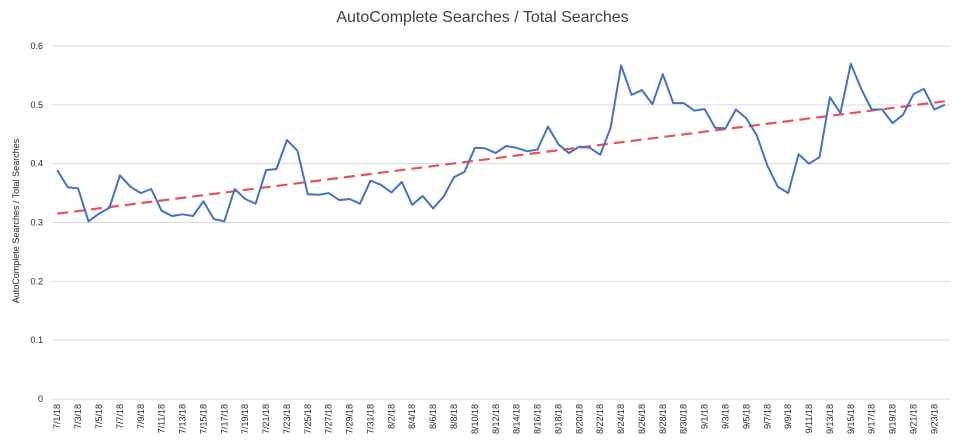 This screenshot has height=442, width=965. Describe the element at coordinates (245, 419) in the screenshot. I see `x-tick-label: 7/19/18` at that location.